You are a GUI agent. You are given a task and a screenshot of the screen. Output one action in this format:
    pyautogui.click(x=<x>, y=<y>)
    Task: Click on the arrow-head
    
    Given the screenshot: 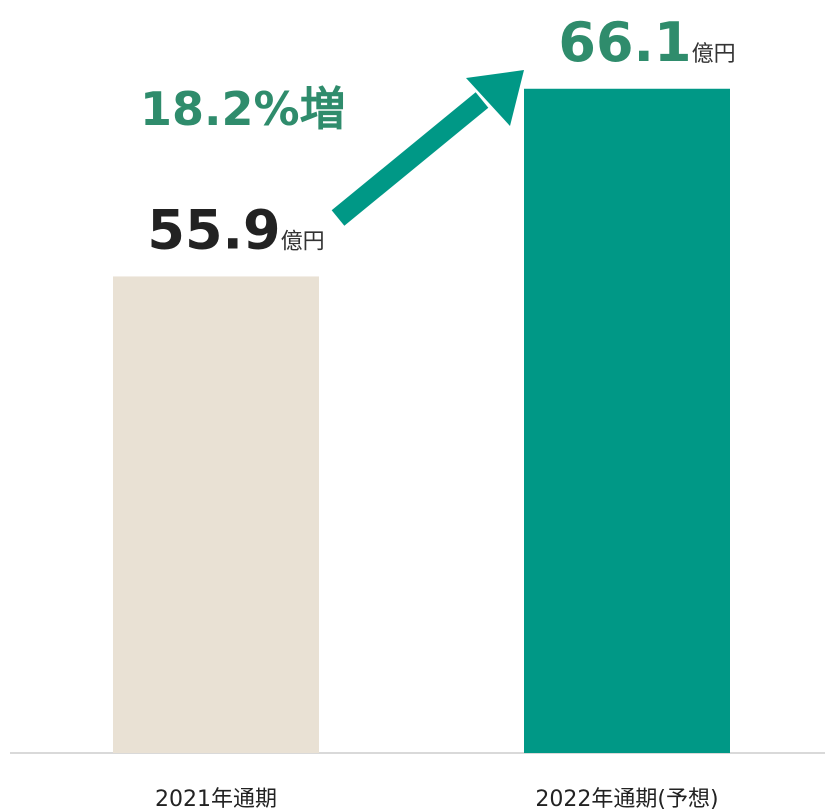 What is the action you would take?
    pyautogui.click(x=495, y=98)
    